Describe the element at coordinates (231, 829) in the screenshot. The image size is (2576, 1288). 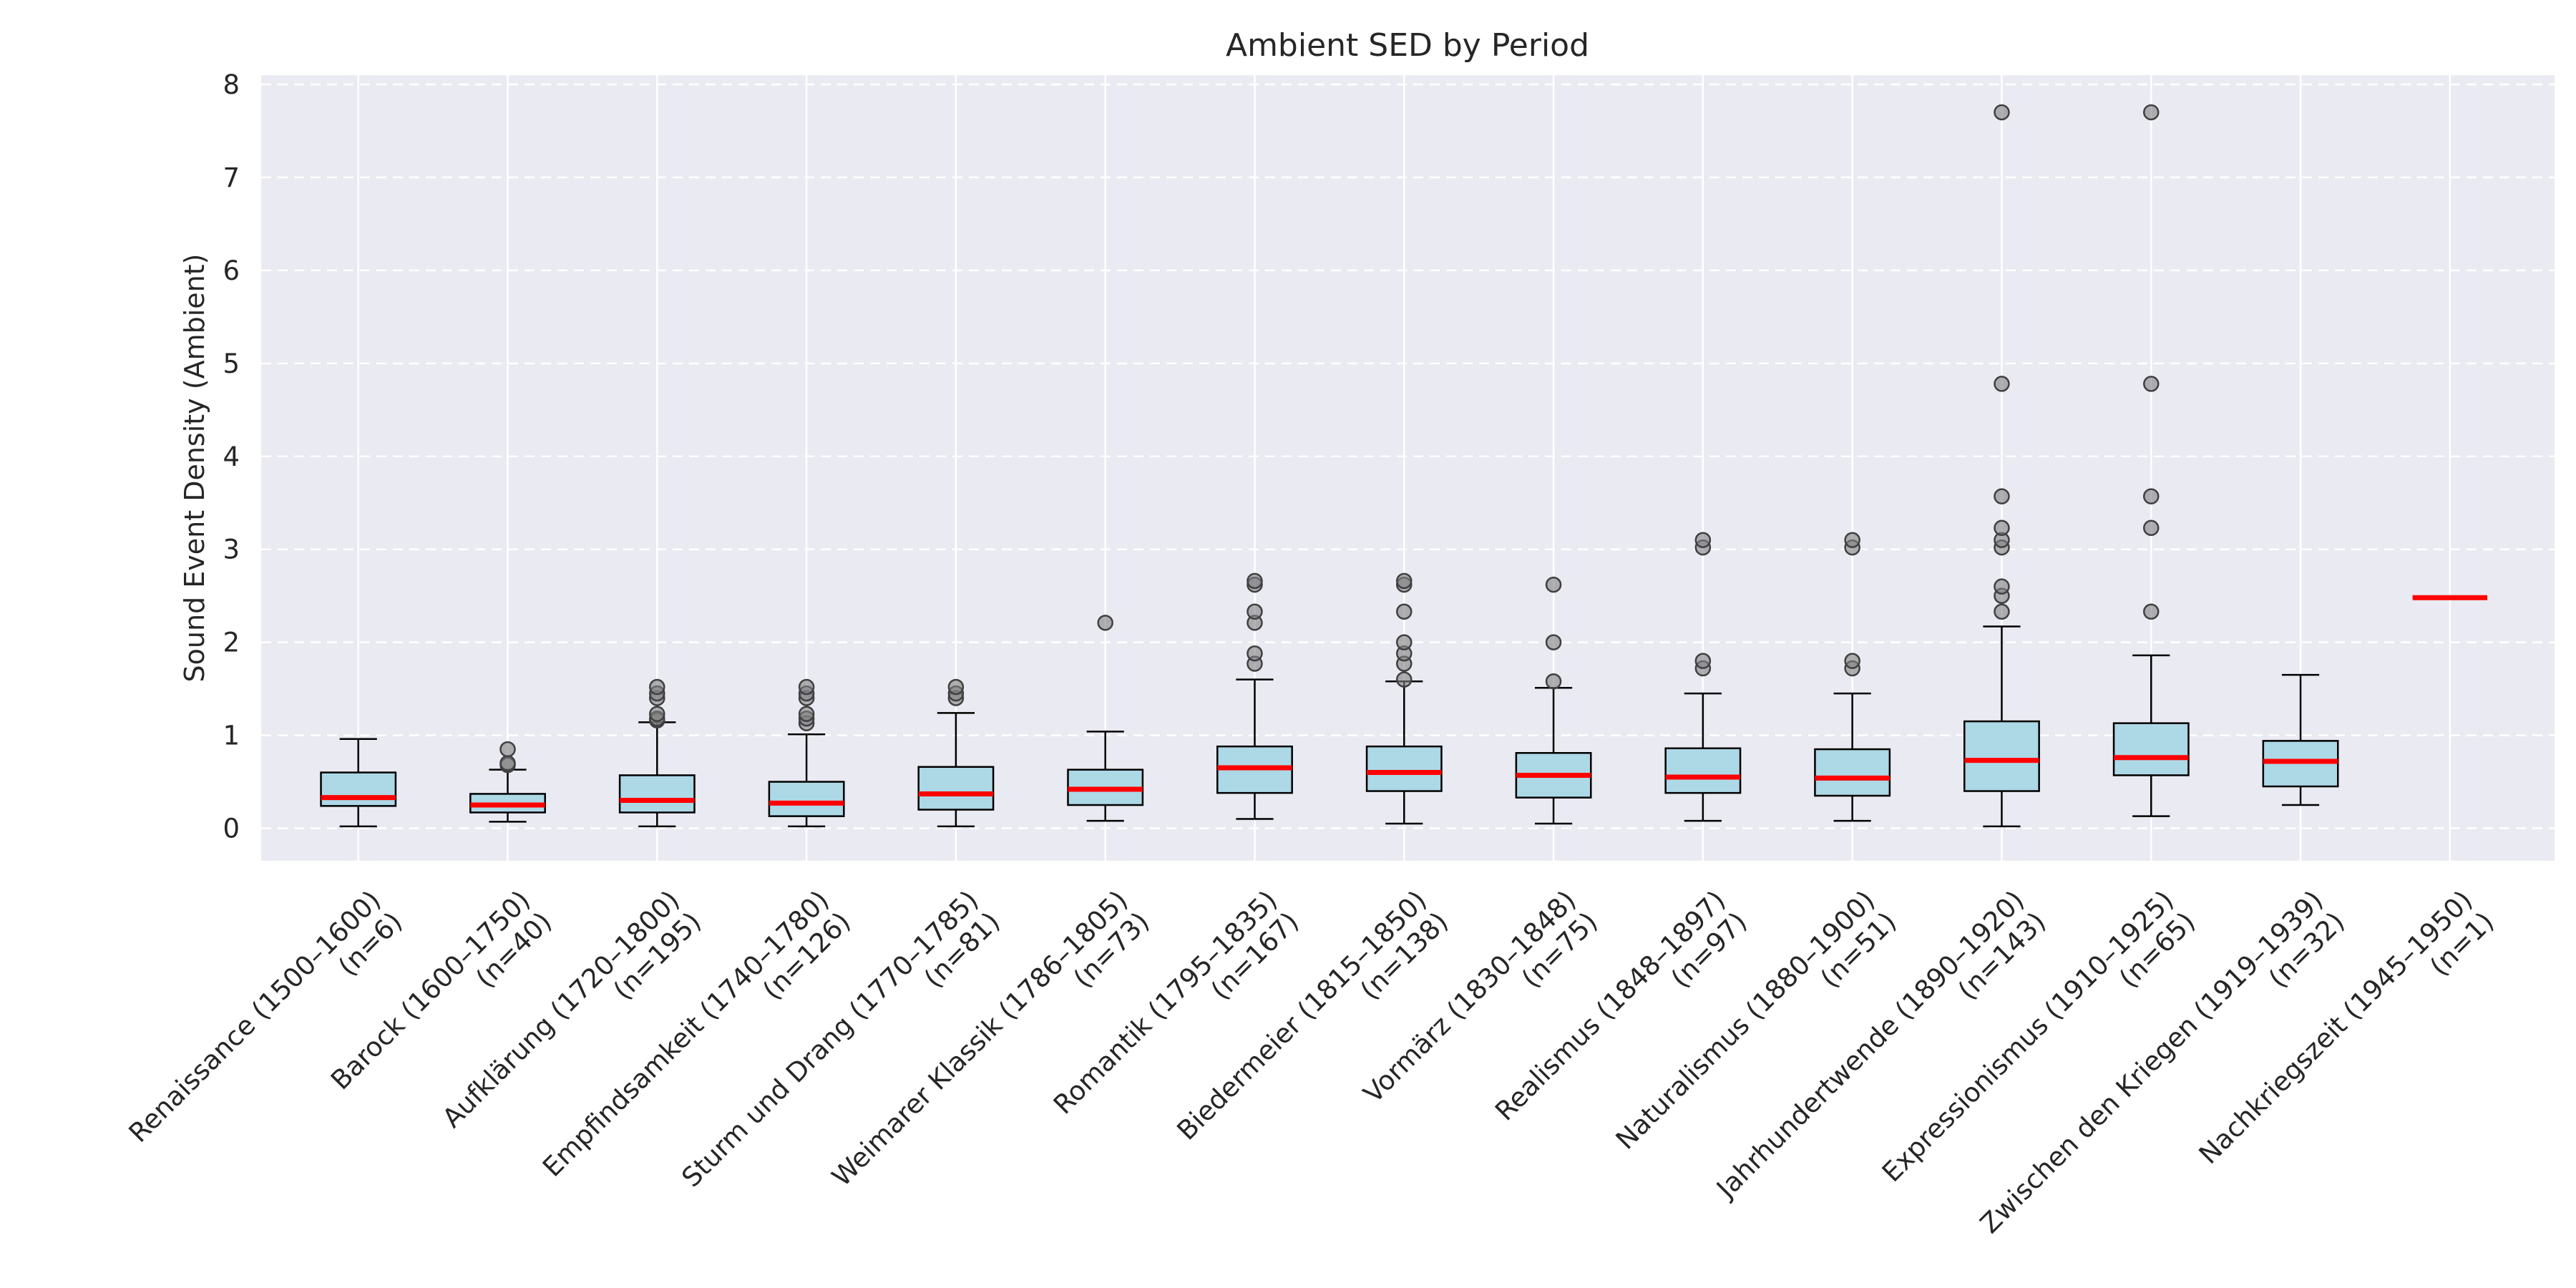
I see `y-tick-label: 0` at that location.